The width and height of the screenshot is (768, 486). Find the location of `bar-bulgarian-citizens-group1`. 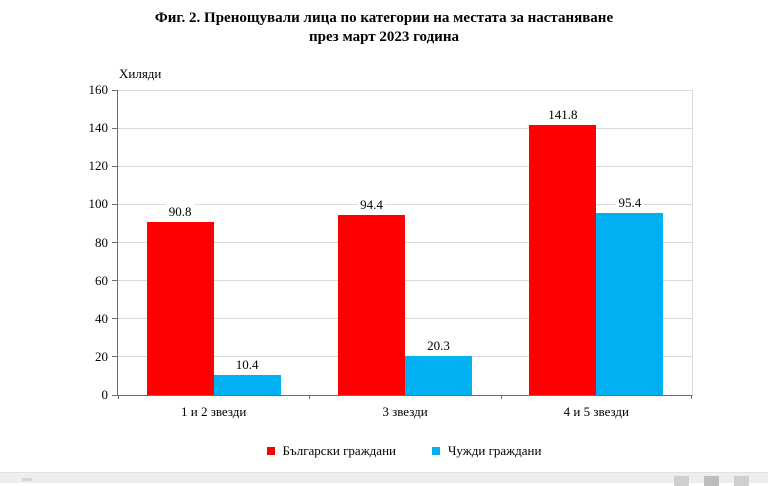

bar-bulgarian-citizens-group1 is located at coordinates (180, 308).